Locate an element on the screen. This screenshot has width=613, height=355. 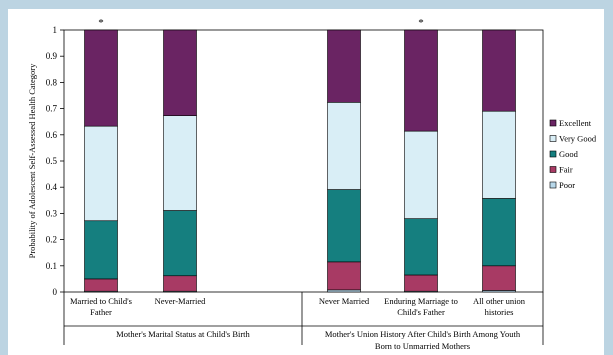
legend-item: Good is located at coordinates (564, 154).